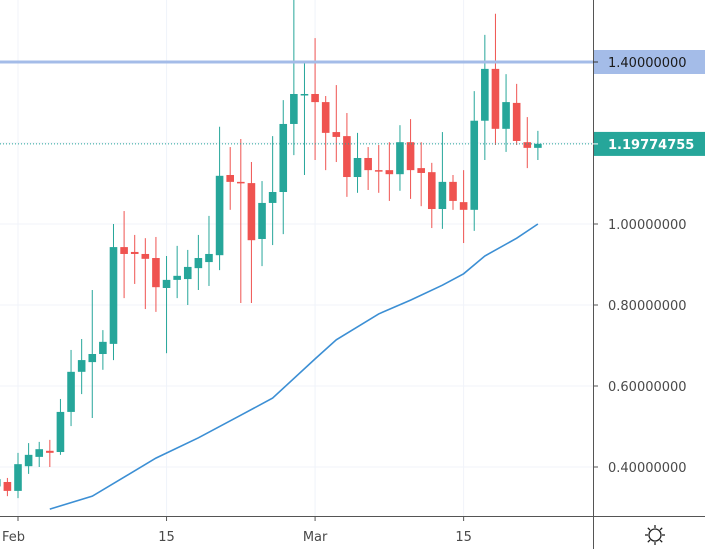 This screenshot has width=705, height=549. Describe the element at coordinates (647, 306) in the screenshot. I see `price-tick-label: 0.80000000` at that location.